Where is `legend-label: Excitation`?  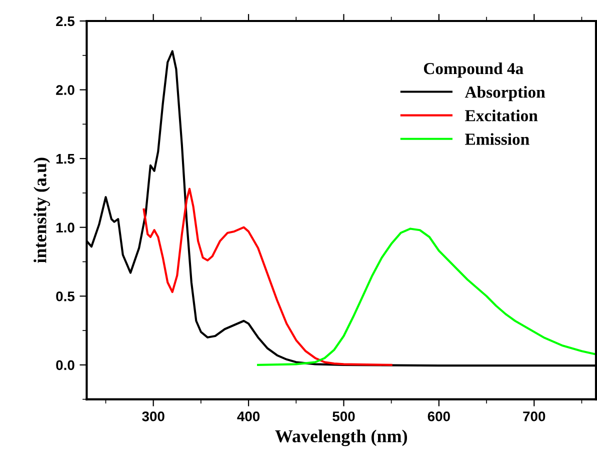
legend-label: Excitation is located at coordinates (501, 116).